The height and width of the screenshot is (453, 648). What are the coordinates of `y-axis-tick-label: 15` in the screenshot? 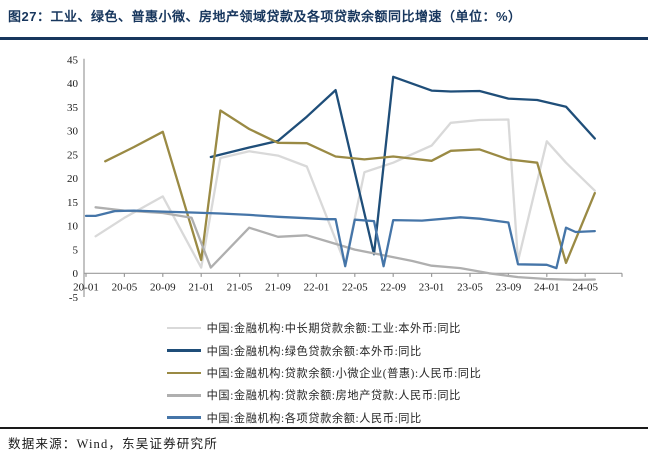 It's located at (73, 203).